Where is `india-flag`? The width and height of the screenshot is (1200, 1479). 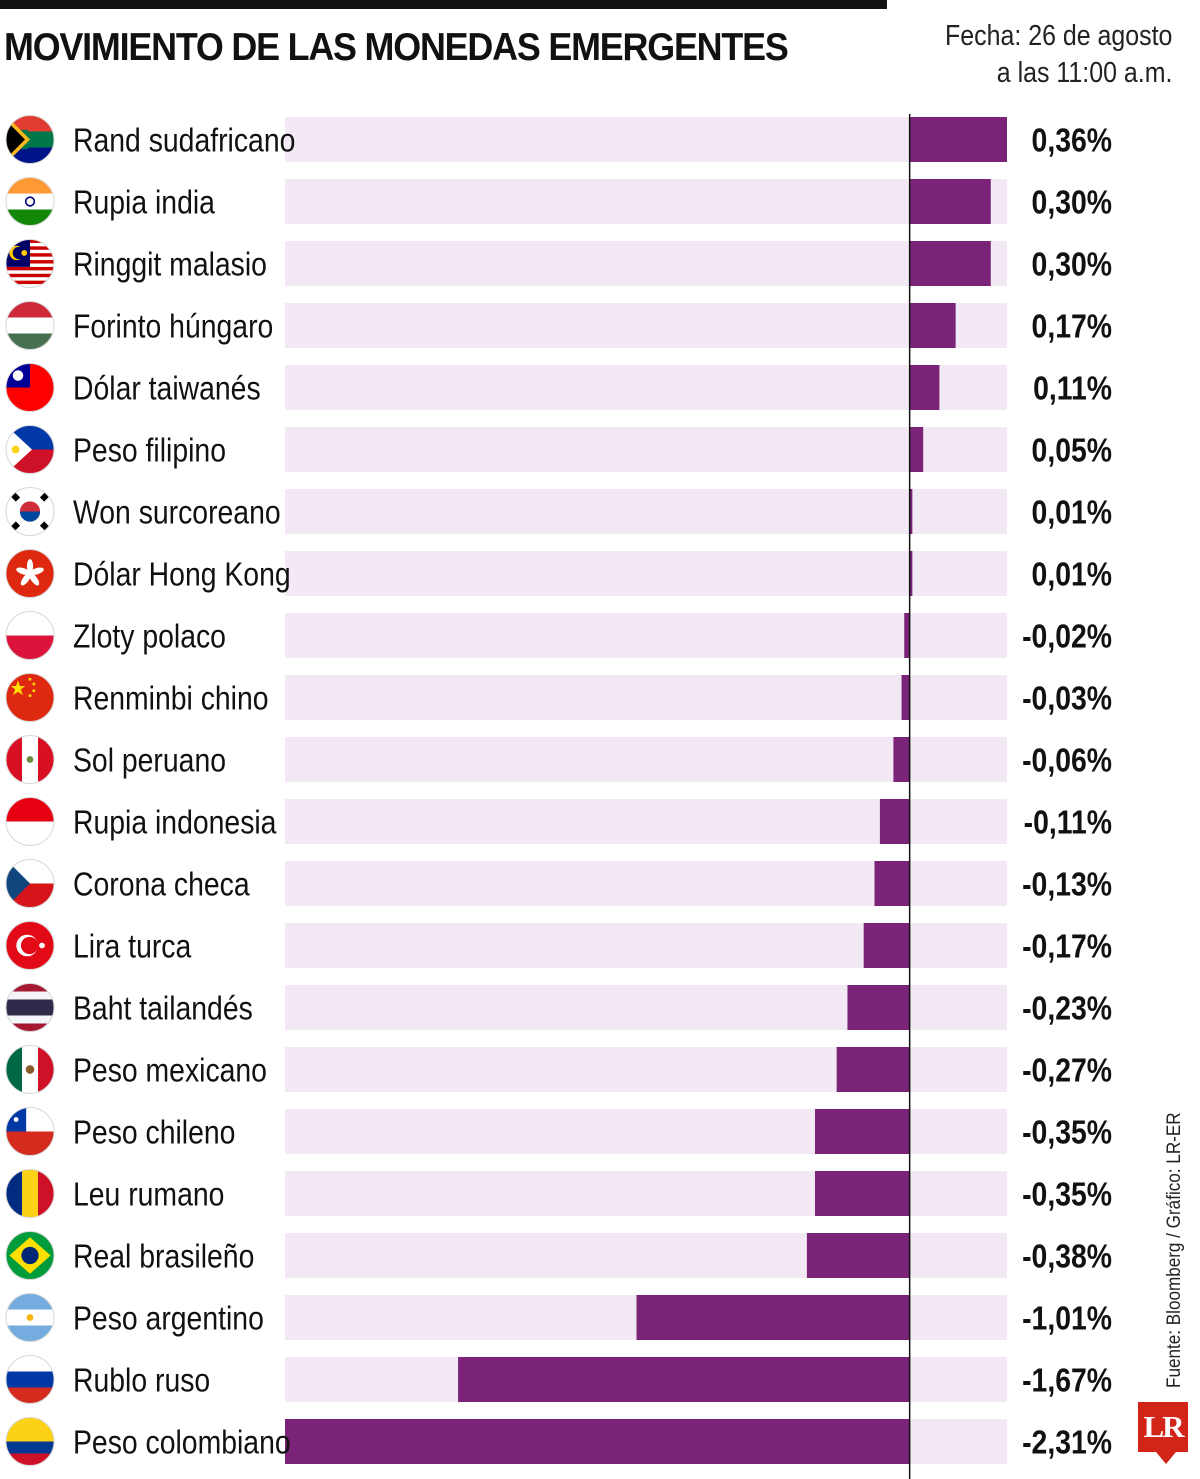 india-flag is located at coordinates (30, 201).